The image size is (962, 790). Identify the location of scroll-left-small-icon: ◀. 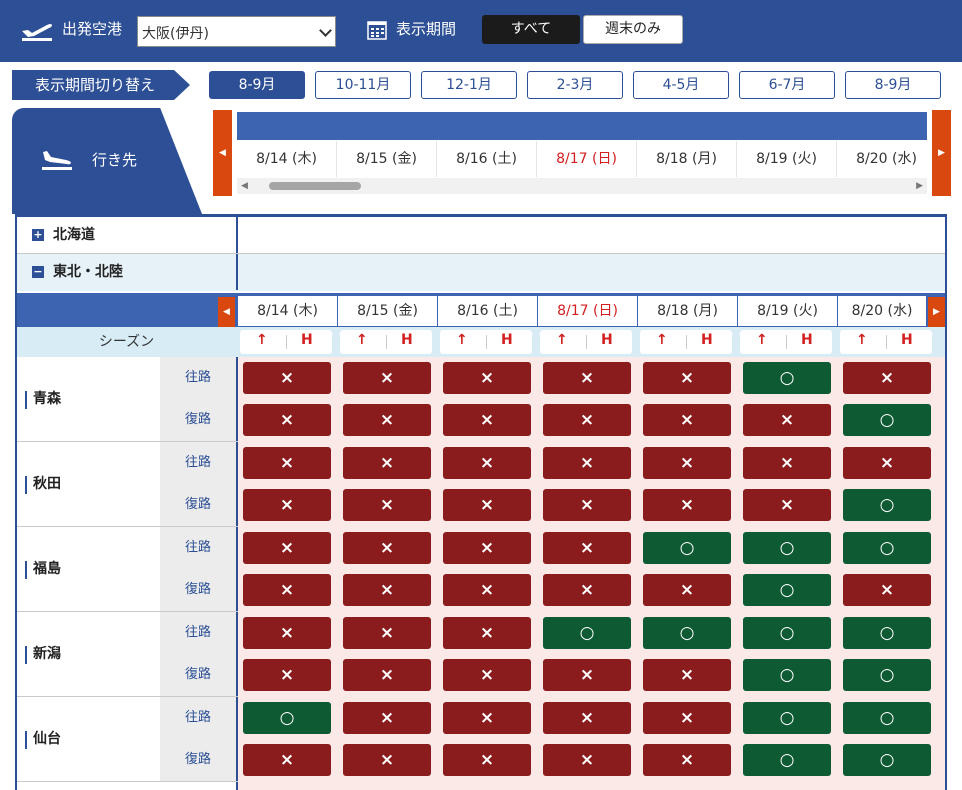
(244, 186).